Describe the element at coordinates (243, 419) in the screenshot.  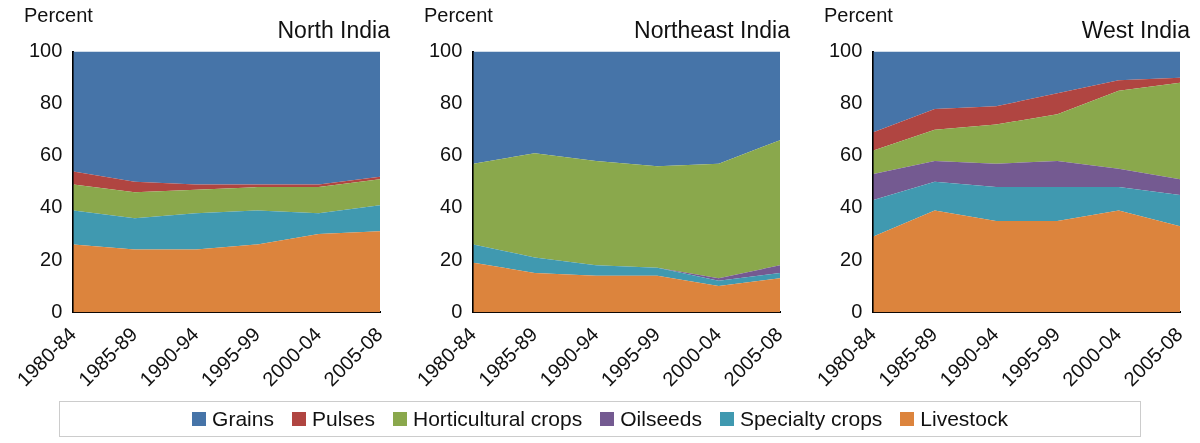
I see `legend-label: Grains` at that location.